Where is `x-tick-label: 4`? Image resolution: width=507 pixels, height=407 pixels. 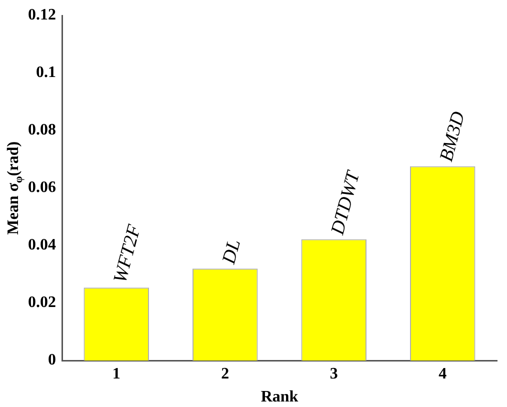
x-tick-label: 4 is located at coordinates (442, 373).